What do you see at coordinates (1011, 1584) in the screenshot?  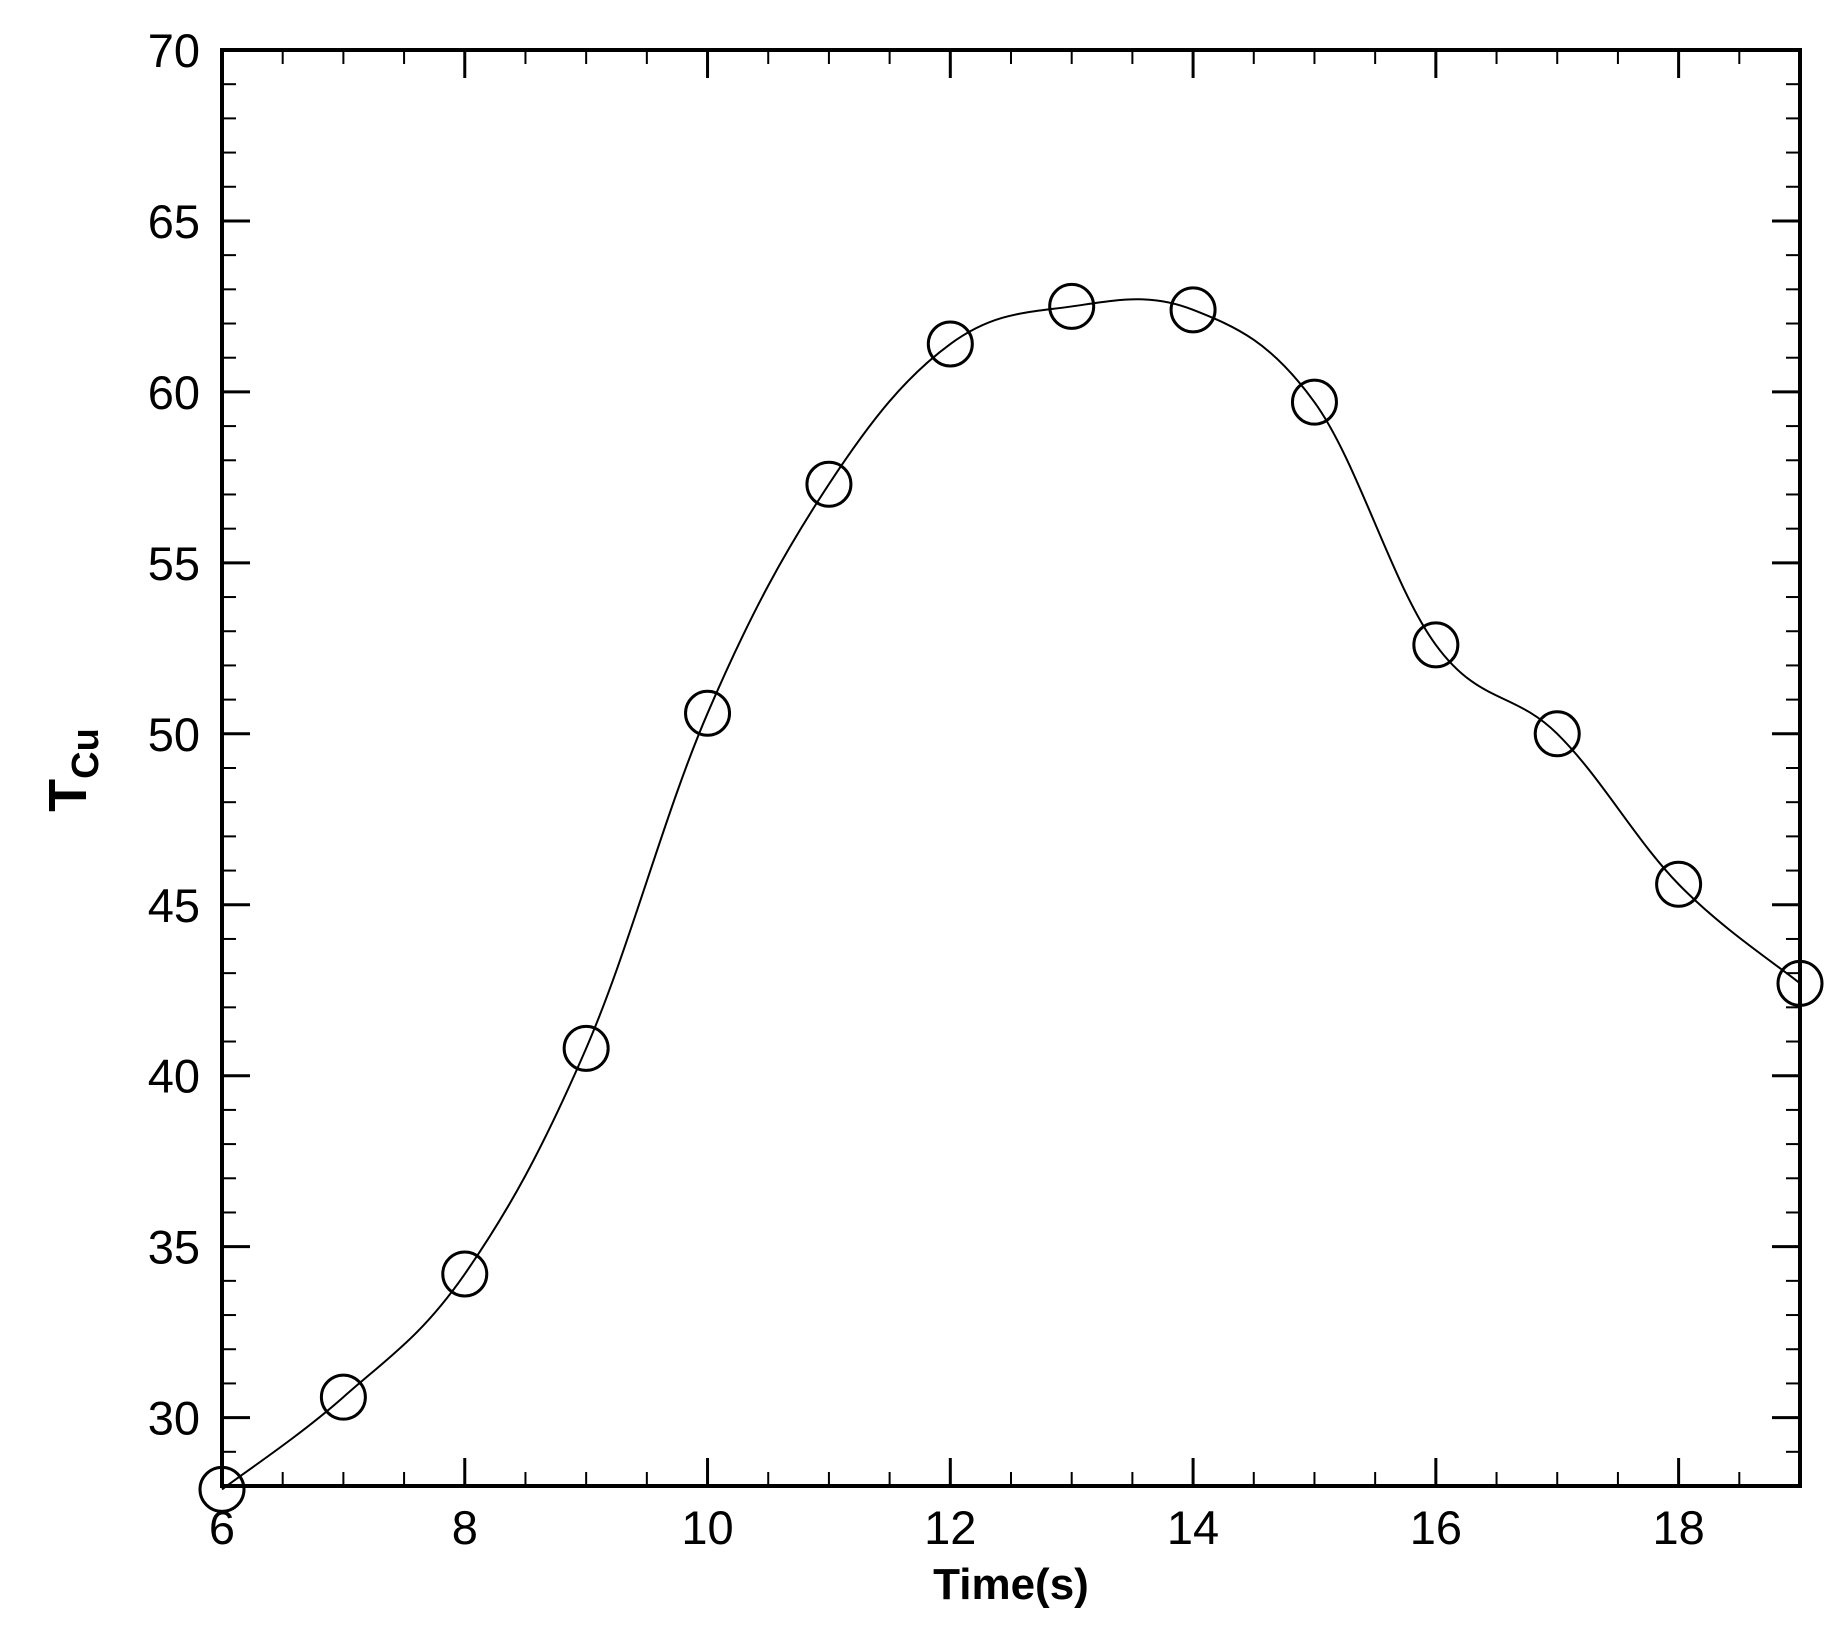 I see `x-axis-title: Time(s)` at bounding box center [1011, 1584].